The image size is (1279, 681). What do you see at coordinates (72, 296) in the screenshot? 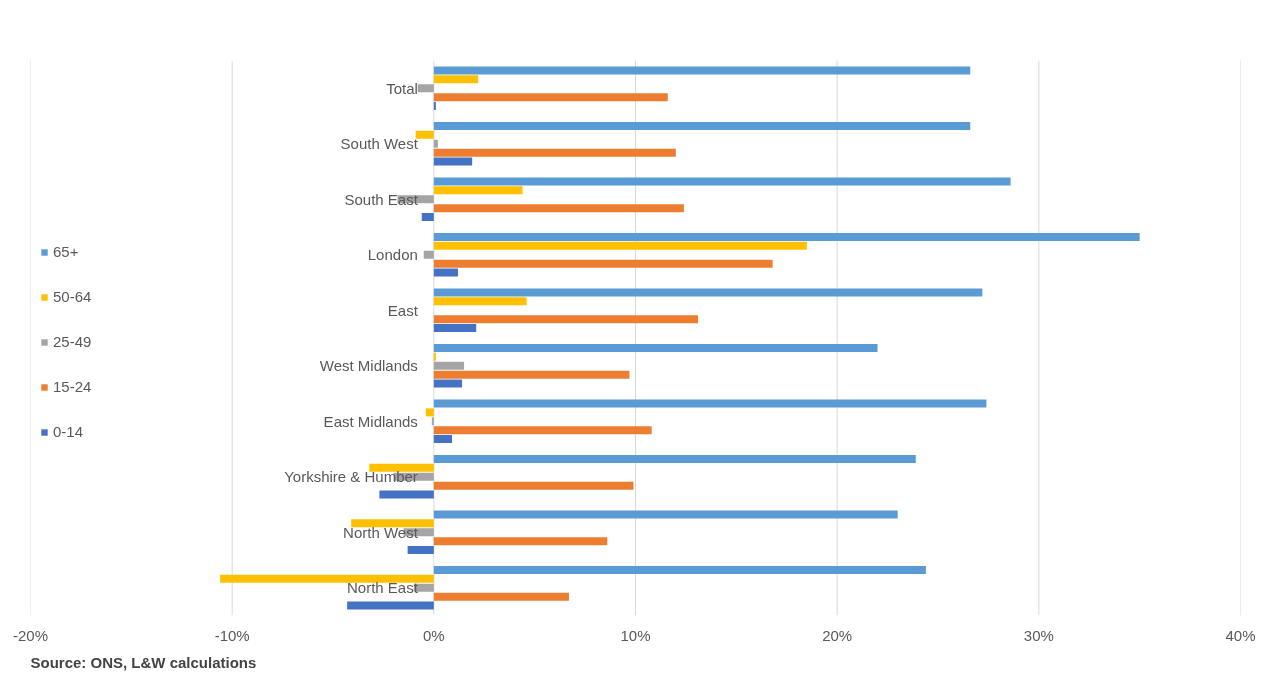
I see `legend-label: 50-64` at bounding box center [72, 296].